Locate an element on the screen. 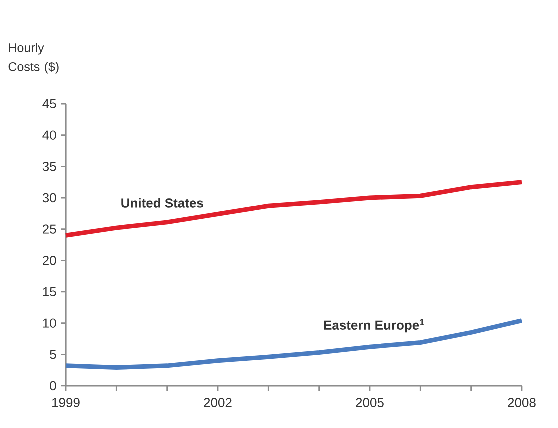  y-tick-label: 45 is located at coordinates (49, 104).